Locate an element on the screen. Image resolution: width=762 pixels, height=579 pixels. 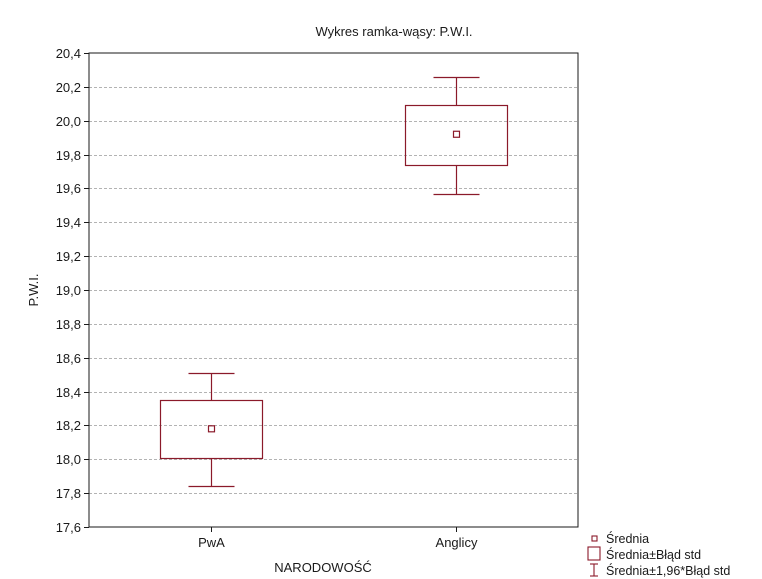
y-tick-label: 19,0 is located at coordinates (68, 290).